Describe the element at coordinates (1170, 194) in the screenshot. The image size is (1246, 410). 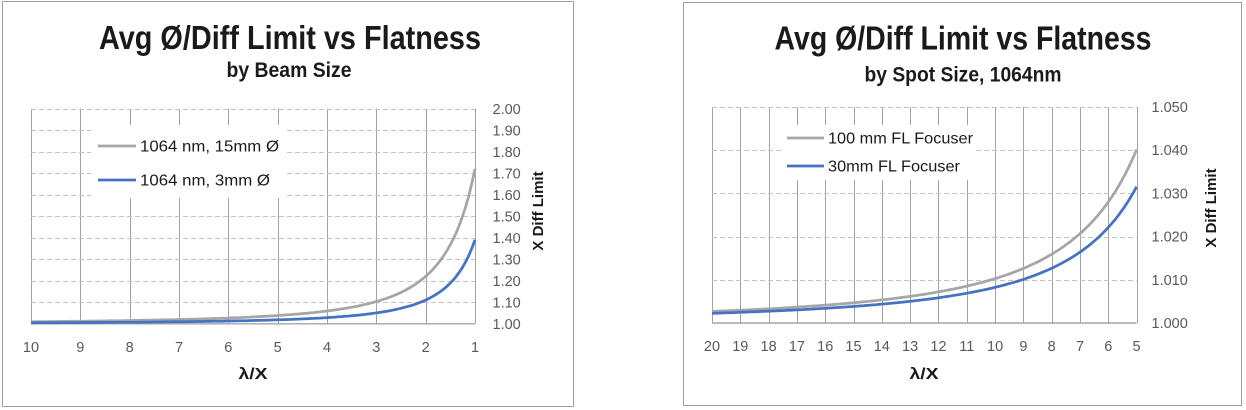
I see `svg-text: 1.030` at that location.